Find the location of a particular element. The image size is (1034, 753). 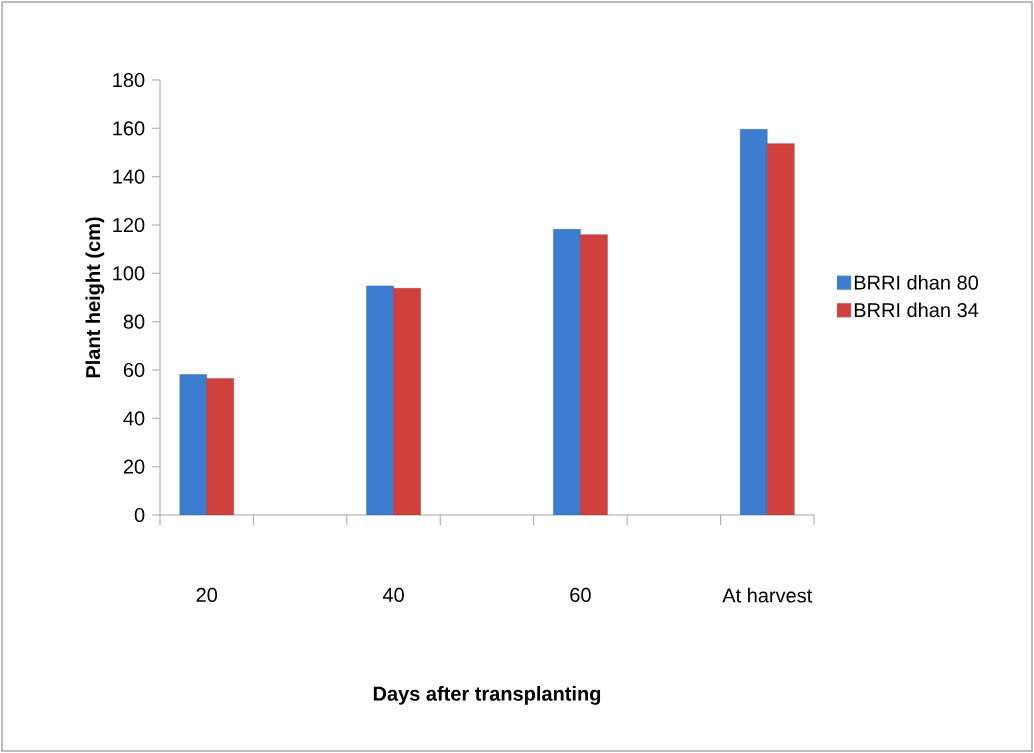

x-tick-label: At harvest is located at coordinates (767, 595).